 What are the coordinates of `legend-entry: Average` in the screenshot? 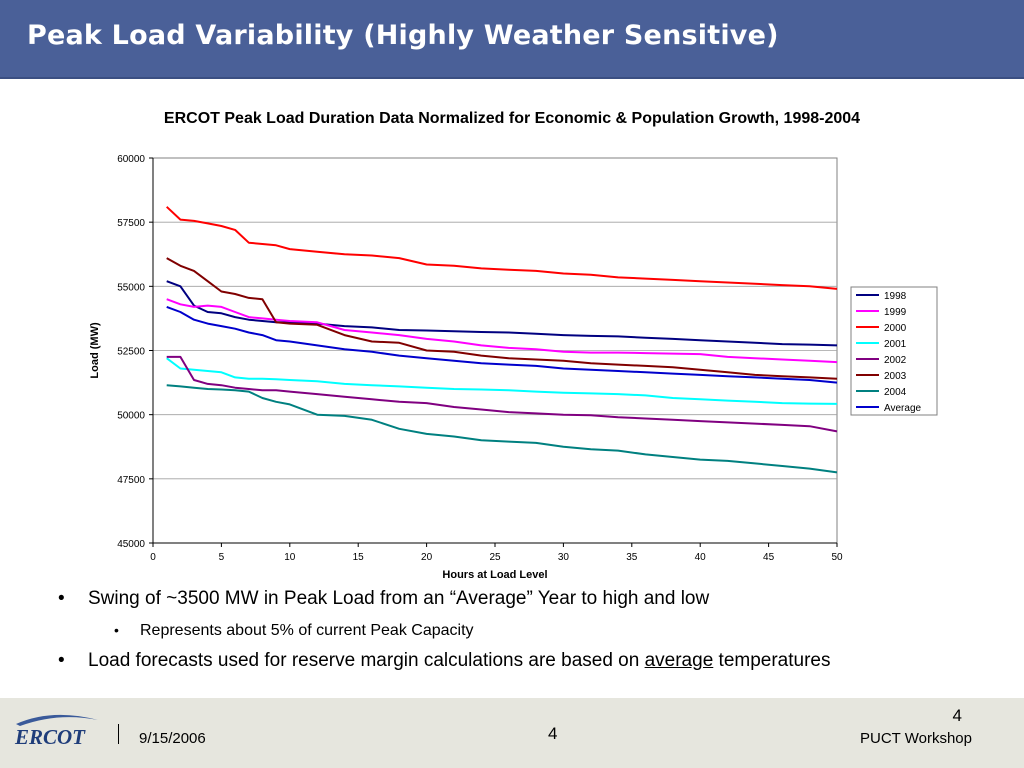 It's located at (903, 408).